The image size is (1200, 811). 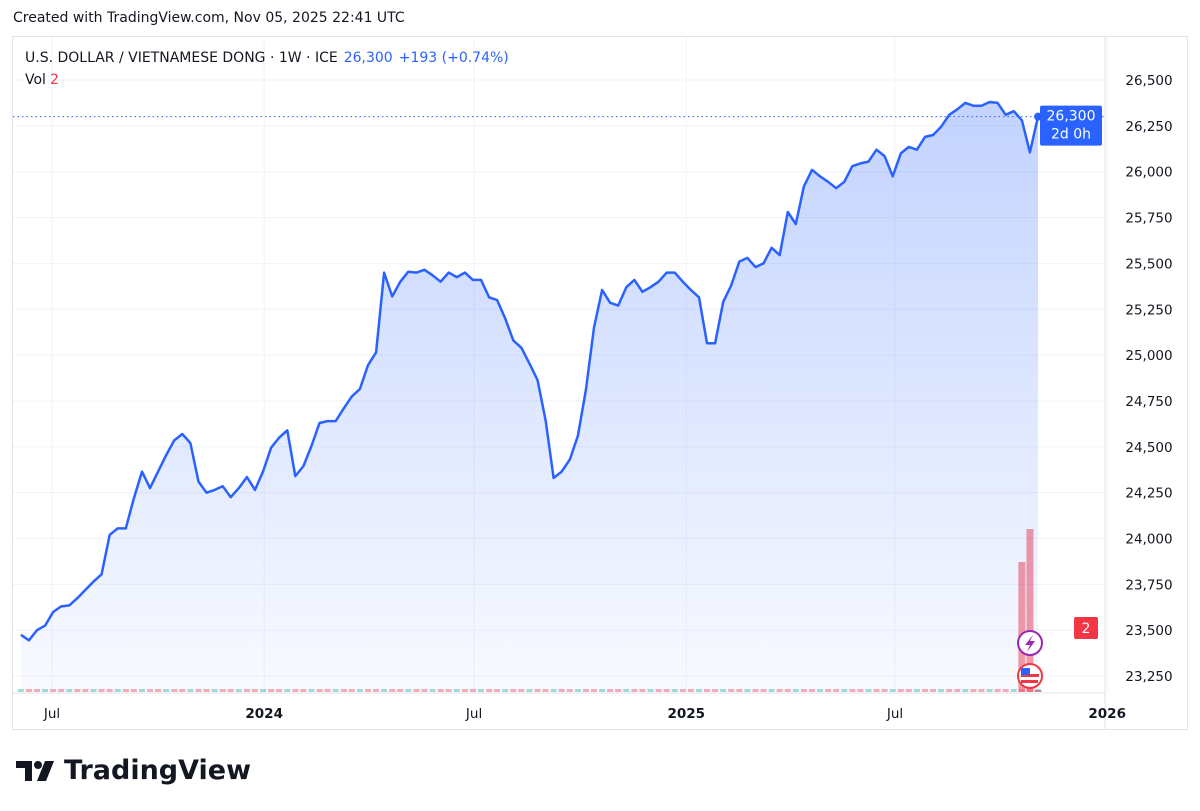 What do you see at coordinates (1148, 677) in the screenshot?
I see `price-tick-label: 23,250` at bounding box center [1148, 677].